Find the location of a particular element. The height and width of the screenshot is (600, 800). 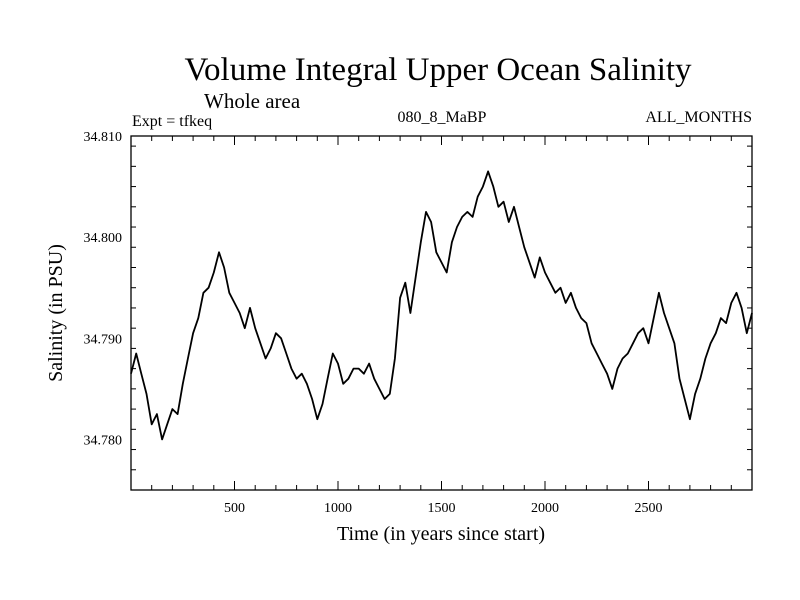

x-tick-label: 2000 is located at coordinates (545, 508).